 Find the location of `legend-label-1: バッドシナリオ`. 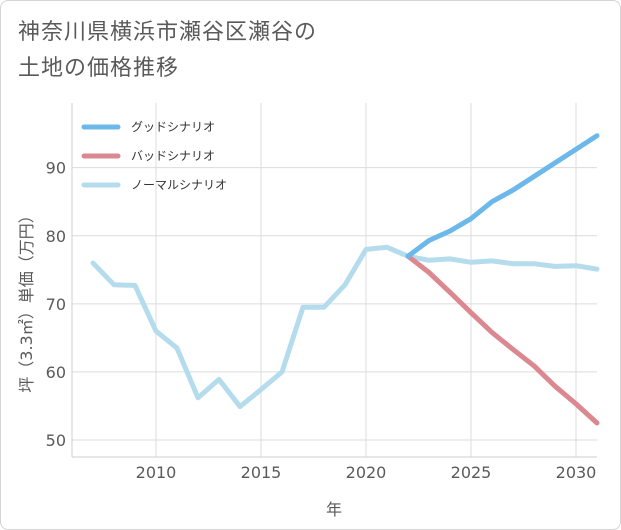

legend-label-1: バッドシナリオ is located at coordinates (173, 156).